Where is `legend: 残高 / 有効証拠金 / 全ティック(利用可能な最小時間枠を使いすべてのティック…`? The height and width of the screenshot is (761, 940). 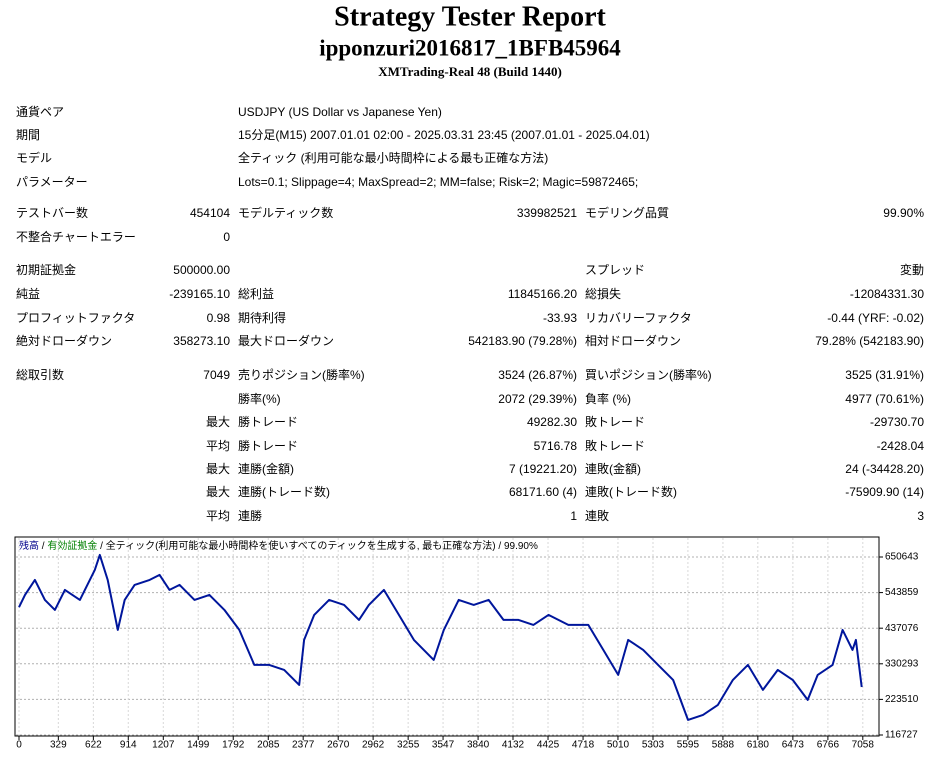 legend: 残高 / 有効証拠金 / 全ティック(利用可能な最小時間枠を使いすべてのティック… is located at coordinates (278, 545).